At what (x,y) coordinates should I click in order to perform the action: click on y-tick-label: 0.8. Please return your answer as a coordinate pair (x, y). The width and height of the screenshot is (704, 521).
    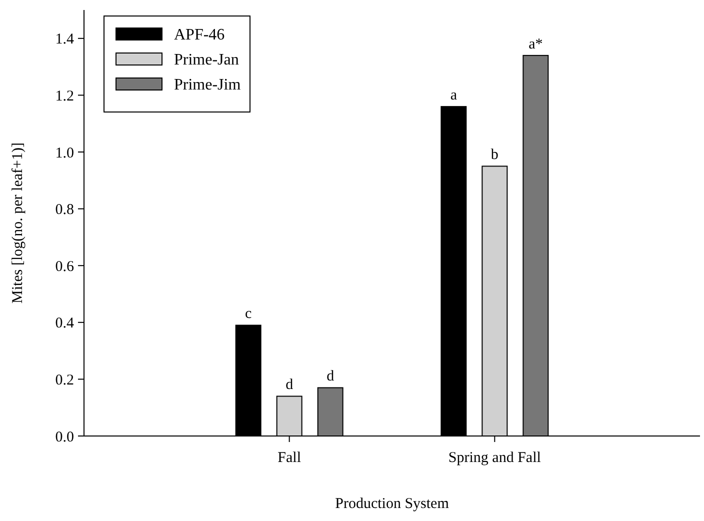
    Looking at the image, I should click on (64, 210).